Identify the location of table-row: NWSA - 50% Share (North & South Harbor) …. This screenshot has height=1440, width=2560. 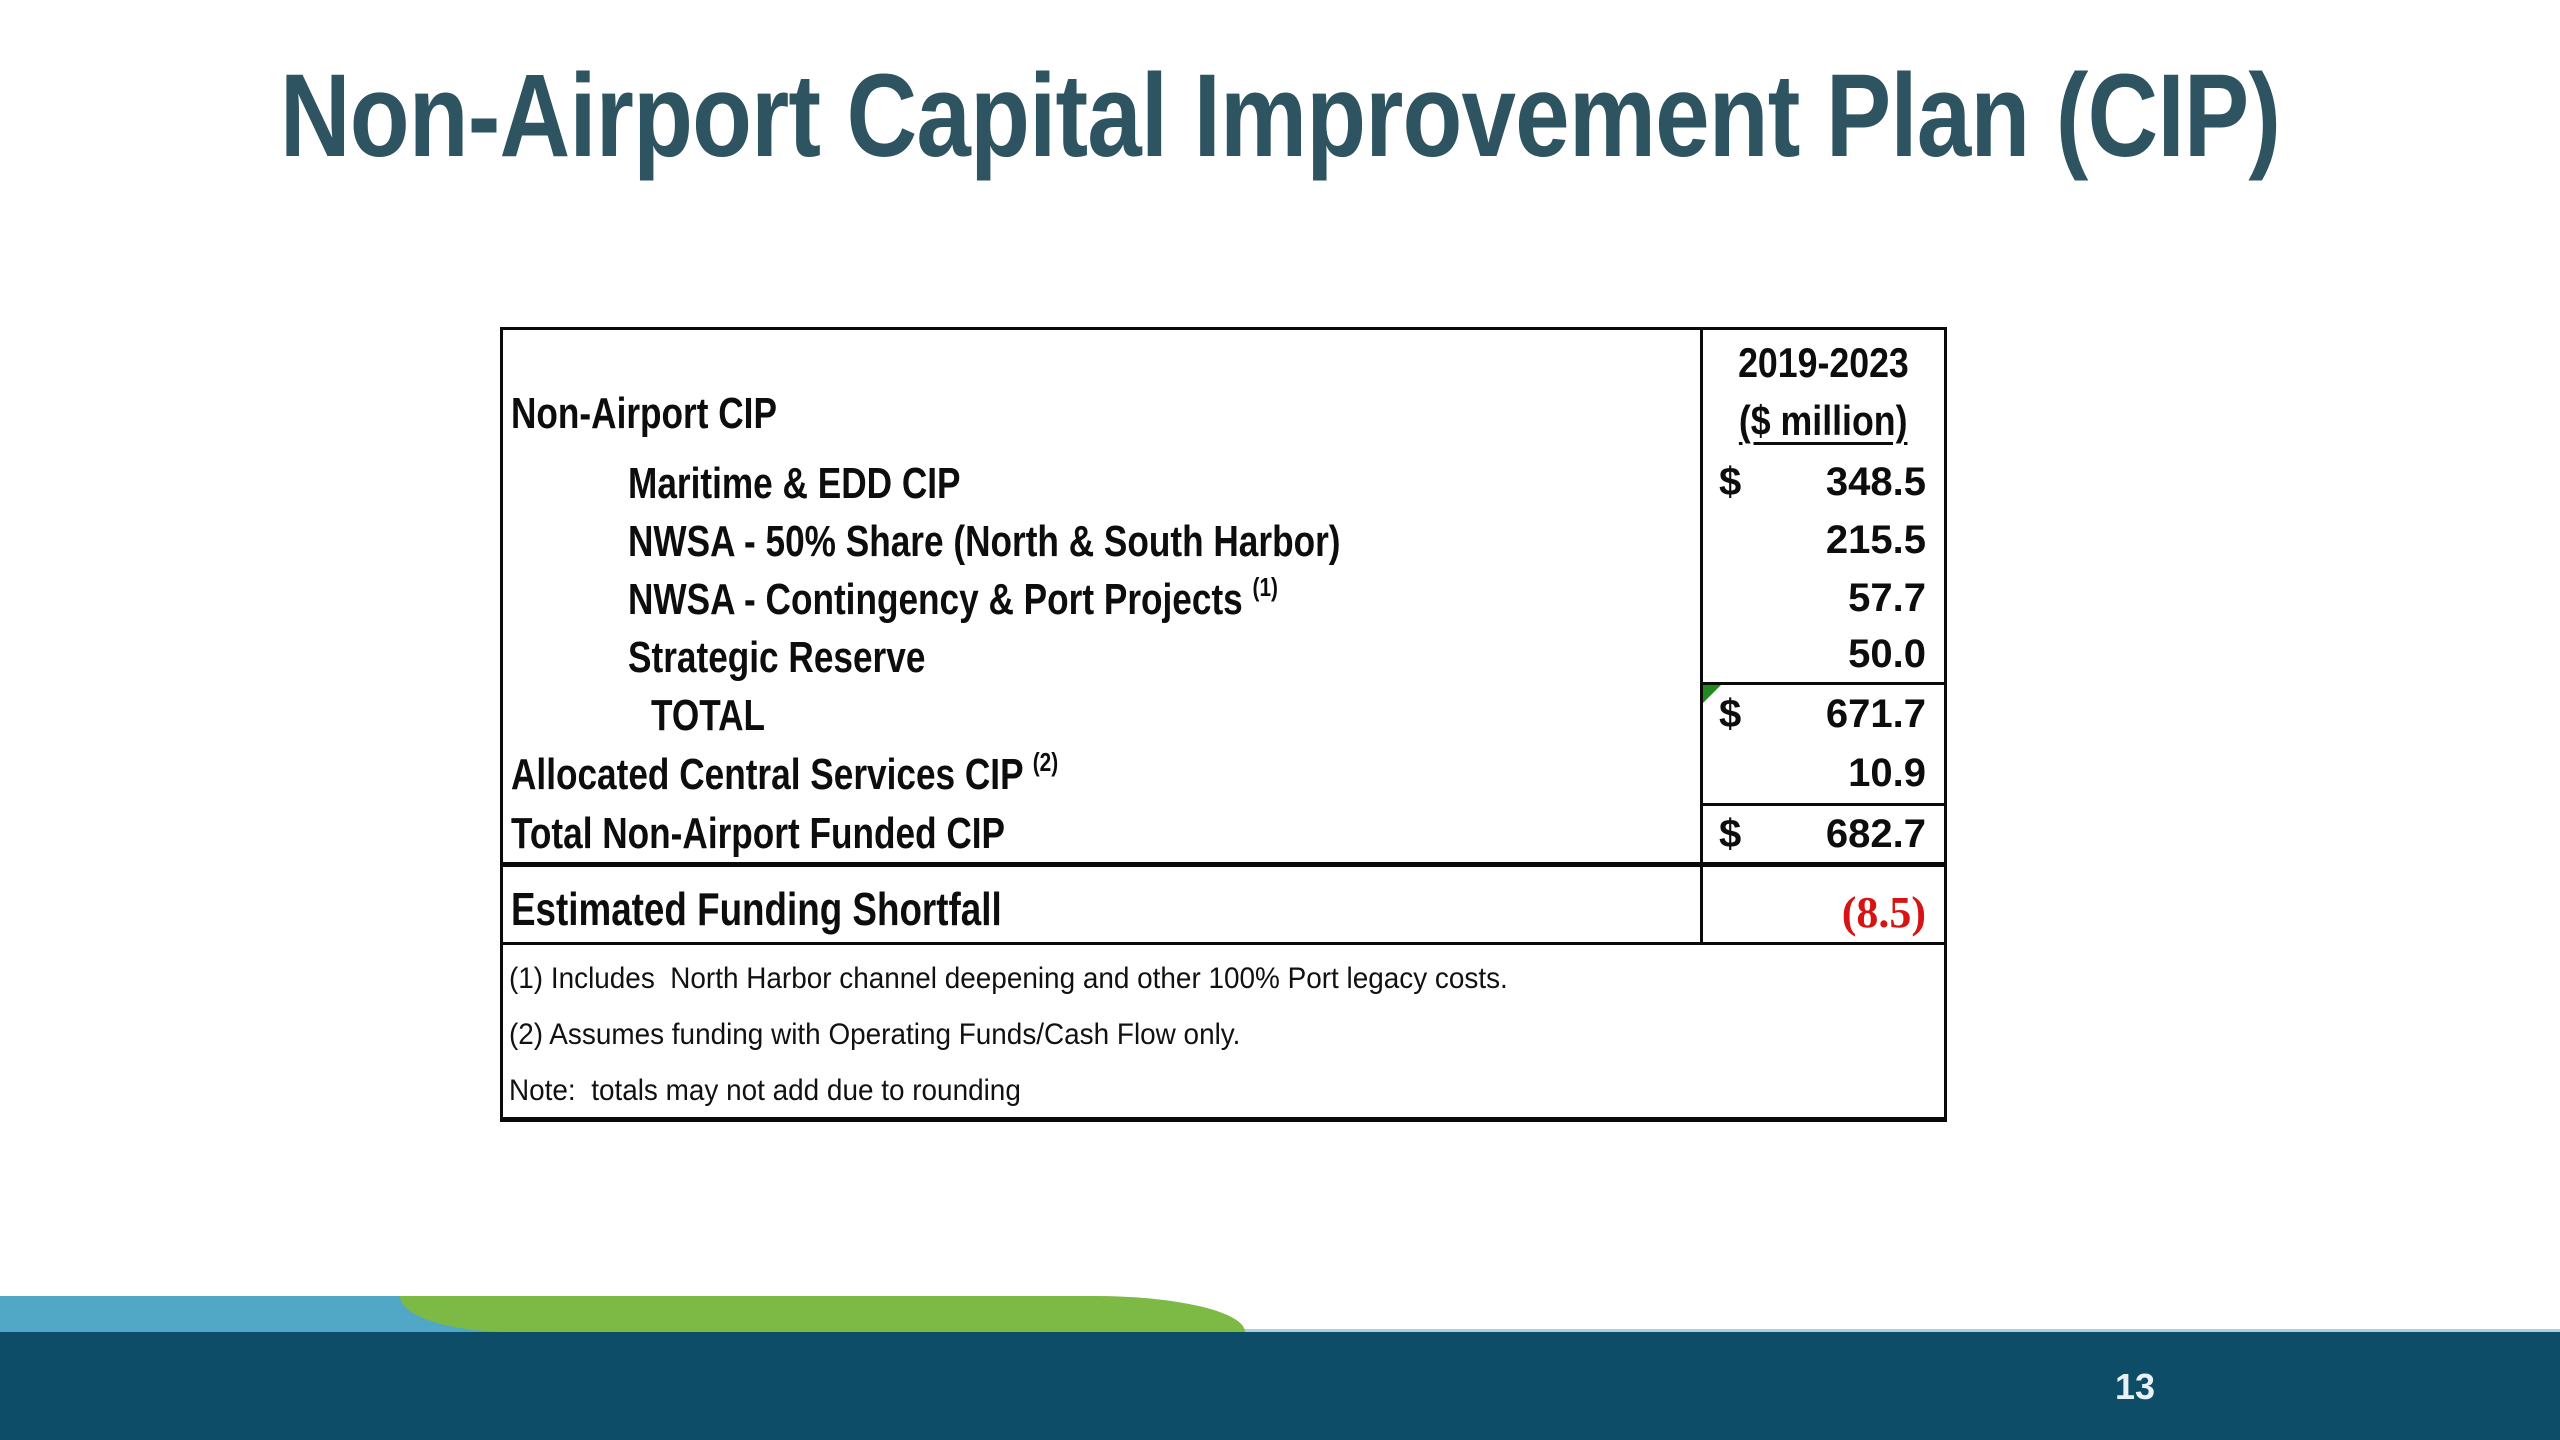
(1223, 540).